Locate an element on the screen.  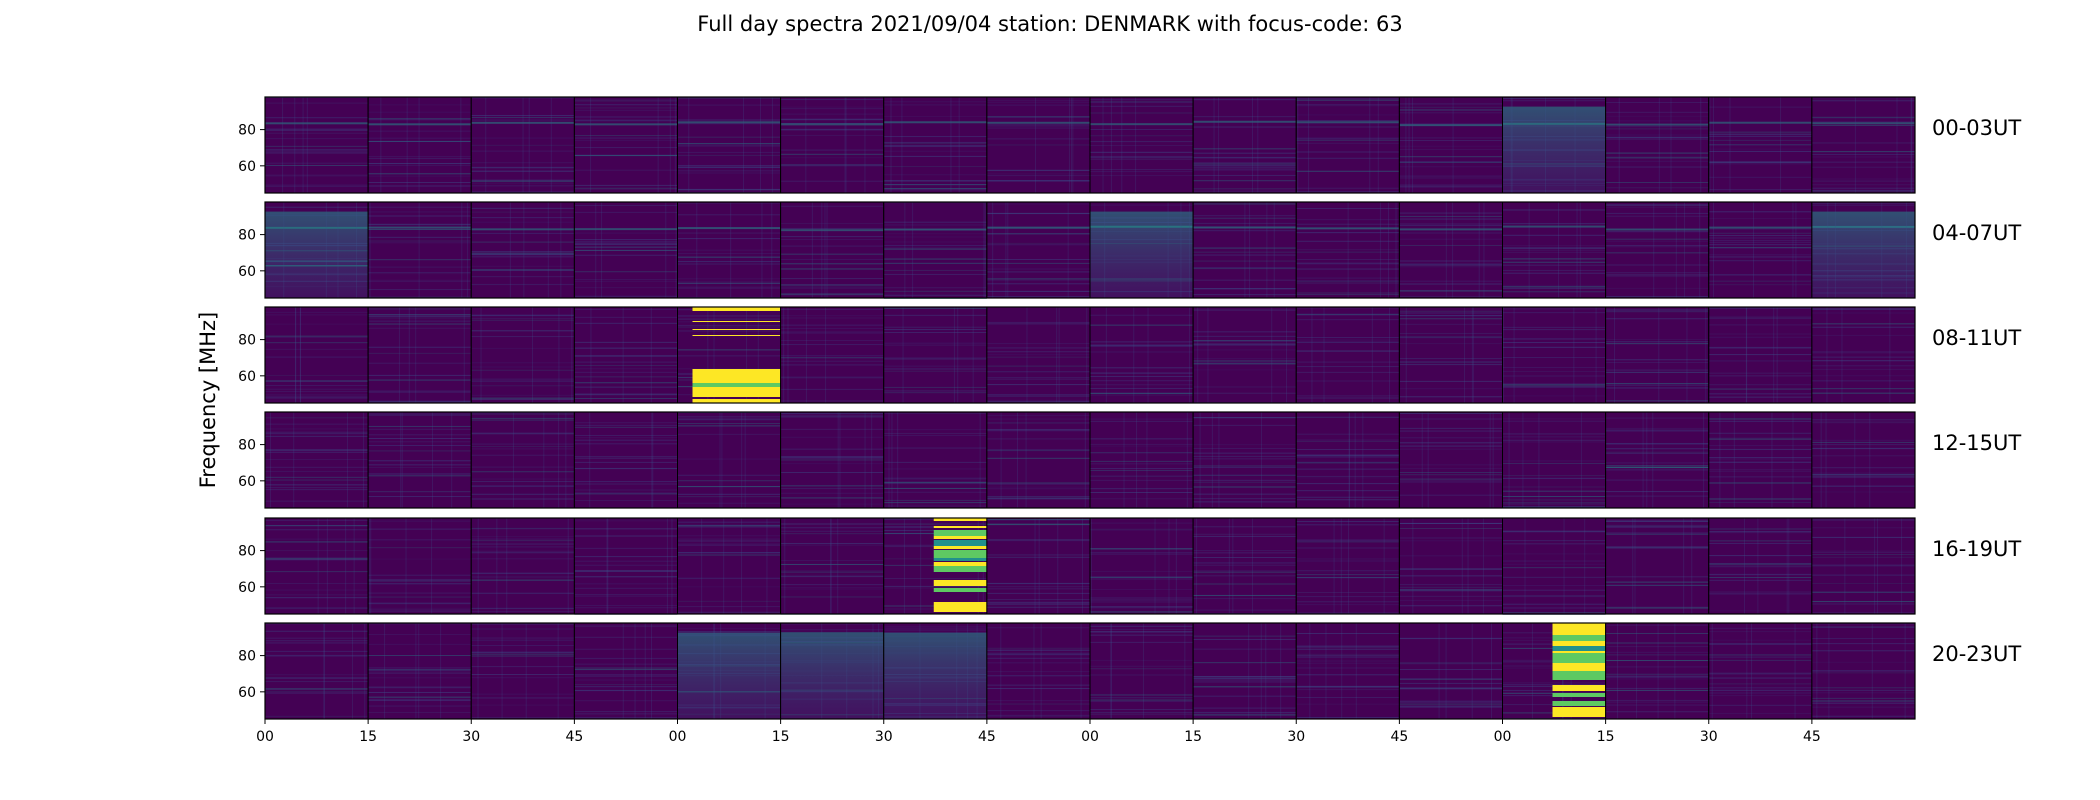
row-label: 08-11UT is located at coordinates (1976, 338).